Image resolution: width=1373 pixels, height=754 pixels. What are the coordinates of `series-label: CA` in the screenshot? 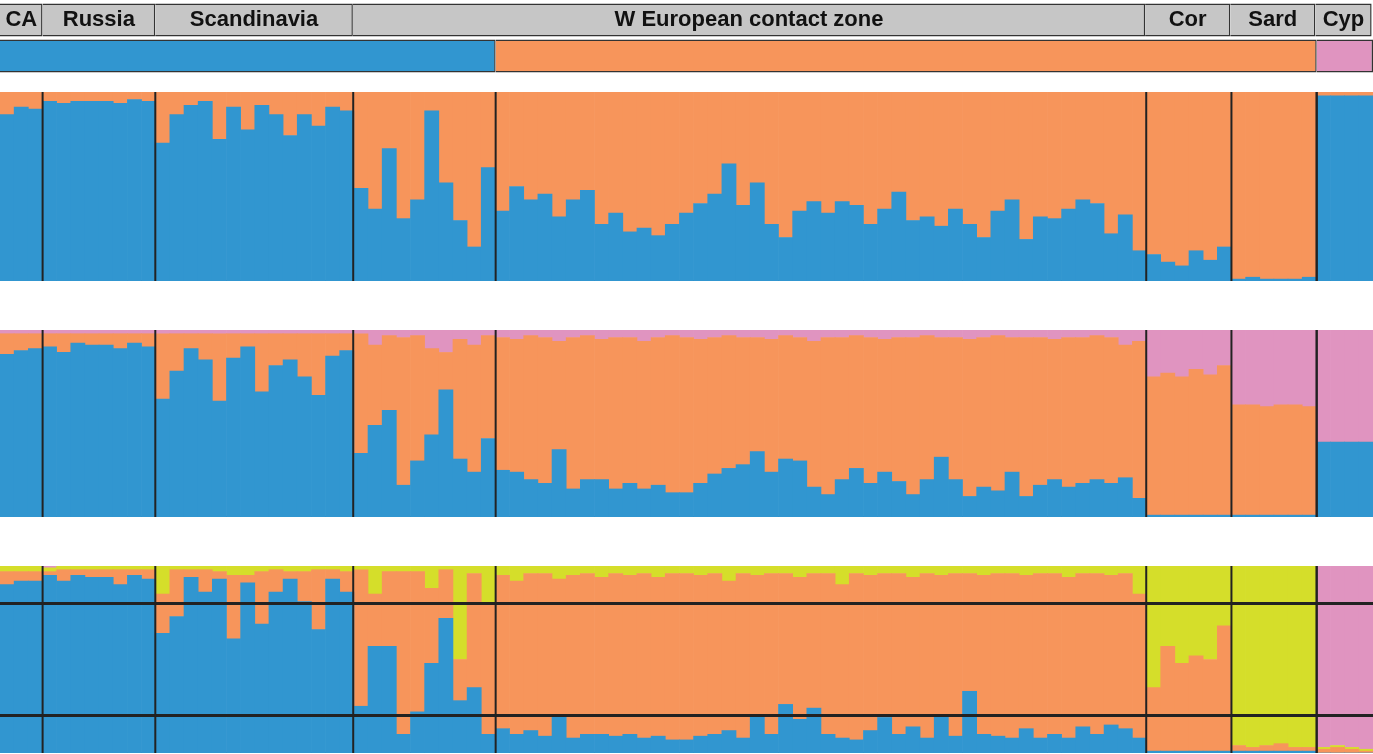 It's located at (21, 19).